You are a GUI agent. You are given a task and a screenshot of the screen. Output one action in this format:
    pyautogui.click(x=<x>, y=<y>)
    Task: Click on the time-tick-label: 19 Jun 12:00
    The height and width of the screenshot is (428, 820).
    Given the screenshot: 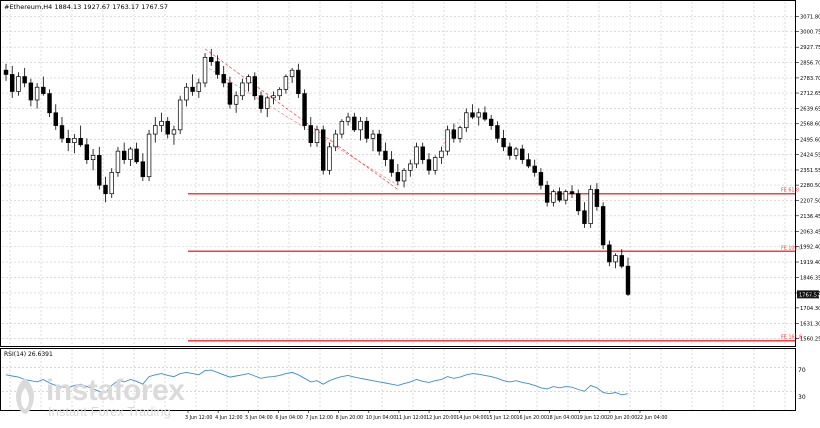 What is the action you would take?
    pyautogui.click(x=592, y=418)
    